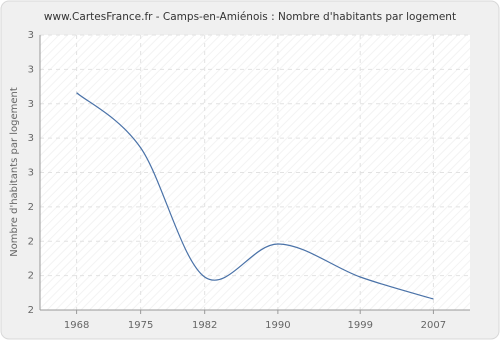 This screenshot has height=344, width=500. I want to click on x-tick-label: 1975, so click(140, 325).